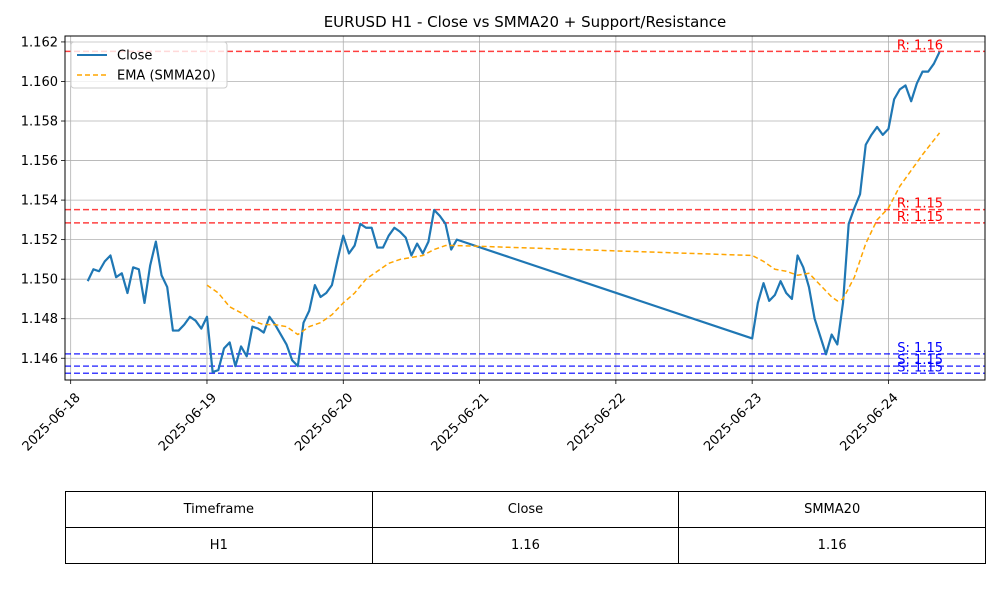  Describe the element at coordinates (219, 509) in the screenshot. I see `table-header-cell: Timeframe` at that location.